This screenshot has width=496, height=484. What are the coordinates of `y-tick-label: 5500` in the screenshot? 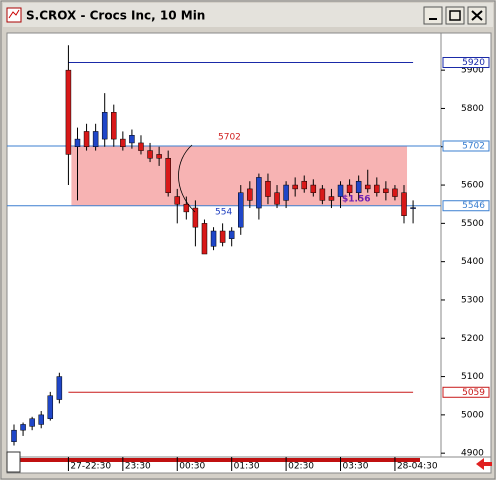 It's located at (472, 224).